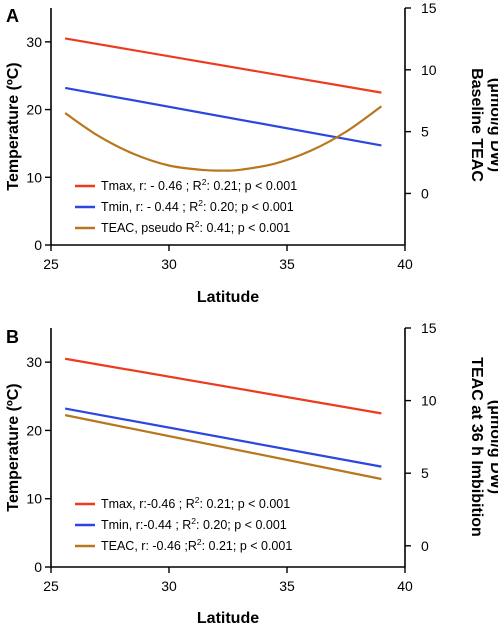 The image size is (498, 628). What do you see at coordinates (197, 206) in the screenshot?
I see `legend-label: Tmin, r: - 0.44 ; R2: 0.20; p < 0.001` at bounding box center [197, 206].